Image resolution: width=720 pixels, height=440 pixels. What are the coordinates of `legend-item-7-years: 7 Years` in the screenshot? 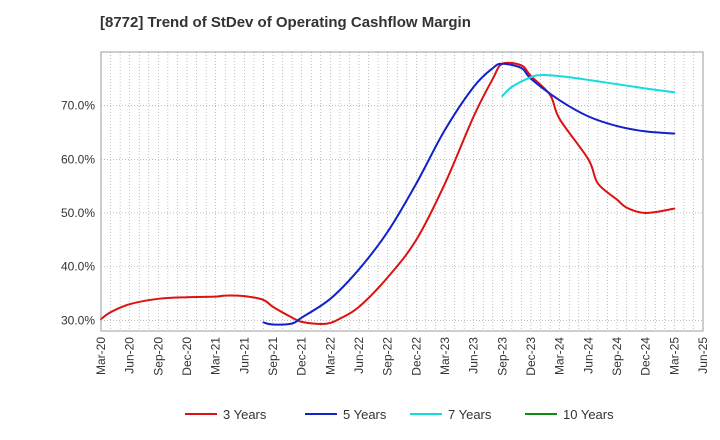 It's located at (451, 414).